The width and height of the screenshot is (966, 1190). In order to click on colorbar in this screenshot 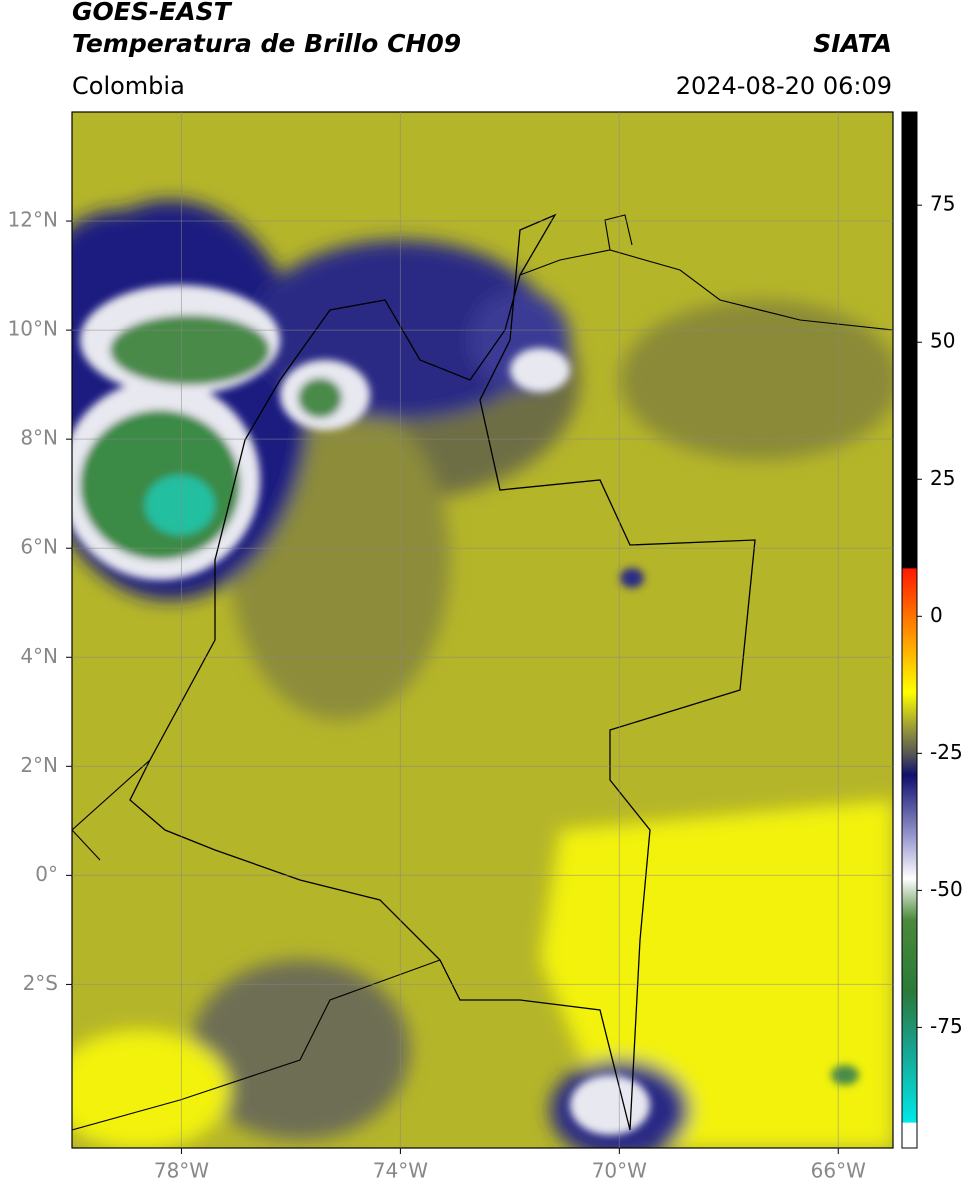, I will do `click(909, 630)`.